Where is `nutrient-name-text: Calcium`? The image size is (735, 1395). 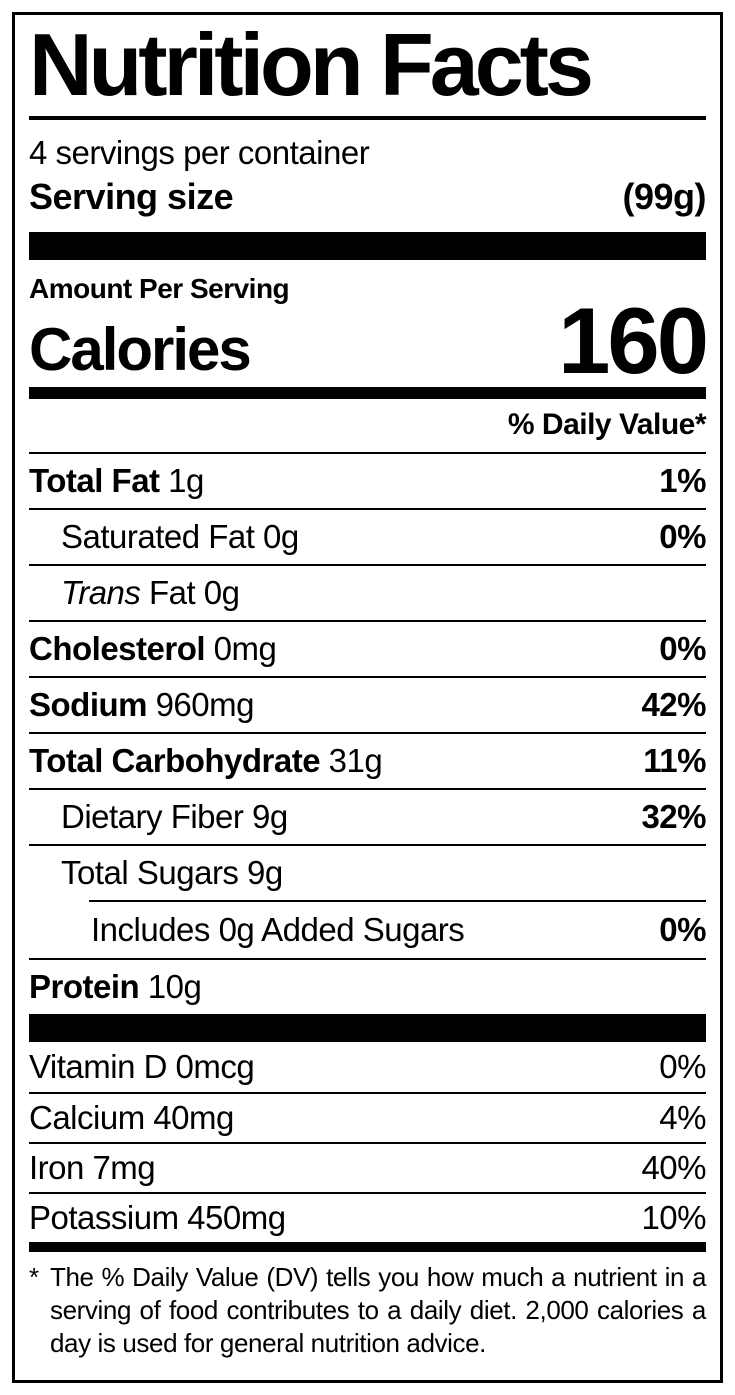 nutrient-name-text: Calcium is located at coordinates (87, 1117).